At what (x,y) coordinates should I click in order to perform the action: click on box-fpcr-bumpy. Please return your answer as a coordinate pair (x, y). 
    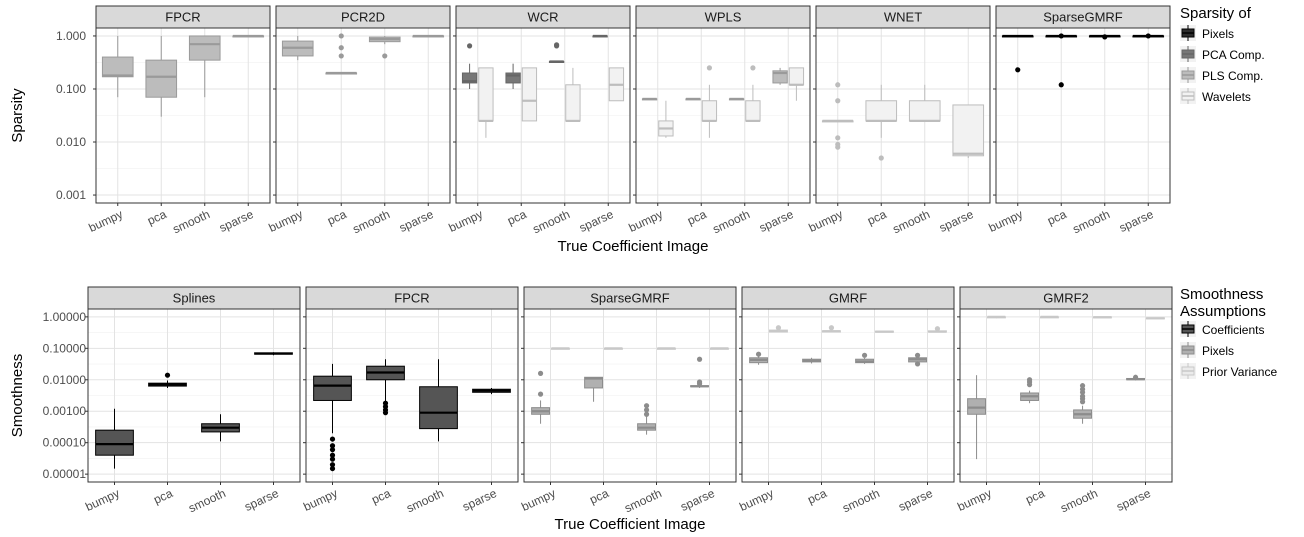
    Looking at the image, I should click on (332, 417).